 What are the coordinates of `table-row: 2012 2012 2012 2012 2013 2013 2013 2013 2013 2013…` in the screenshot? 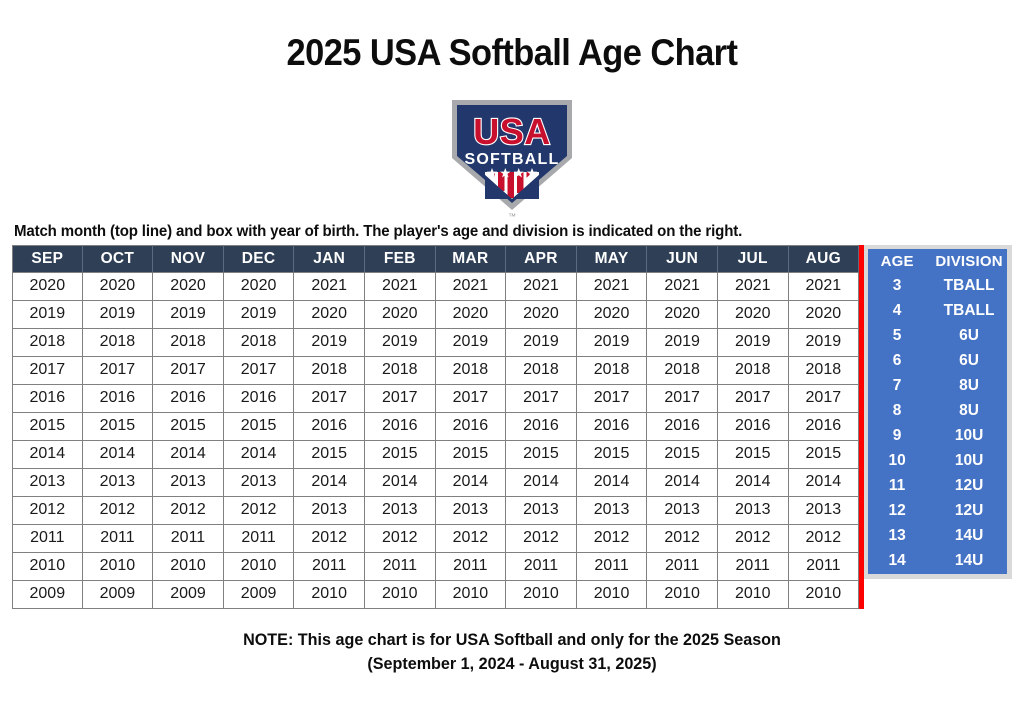 It's located at (436, 510).